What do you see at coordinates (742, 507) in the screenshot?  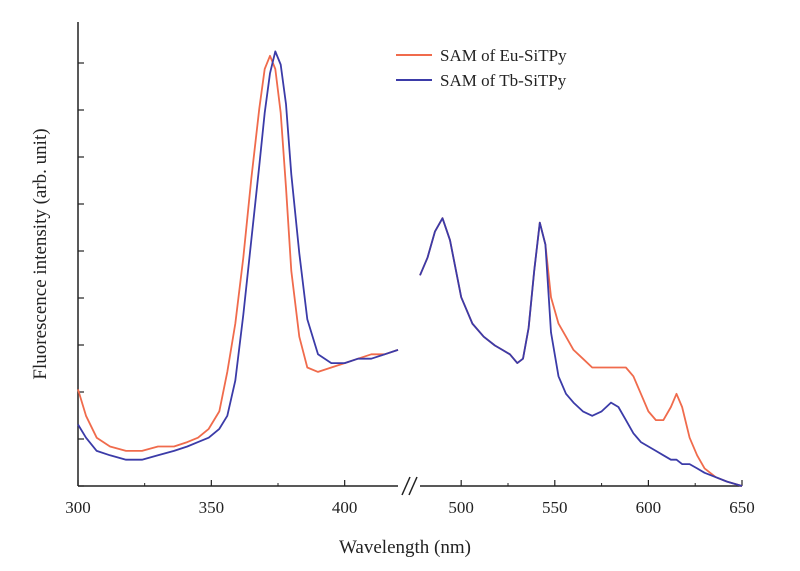 I see `x-tick-label-650: 650` at bounding box center [742, 507].